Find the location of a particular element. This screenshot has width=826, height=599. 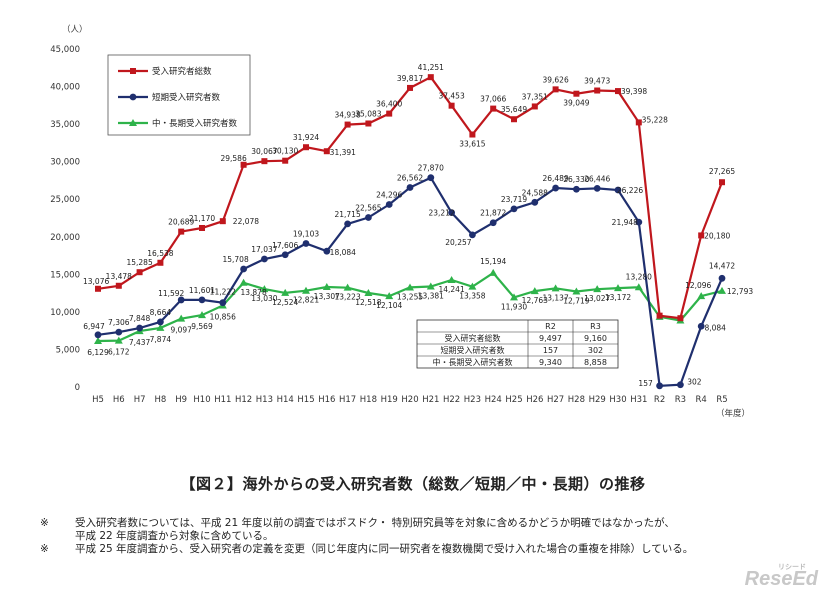

data-label: 39,473 is located at coordinates (597, 81).